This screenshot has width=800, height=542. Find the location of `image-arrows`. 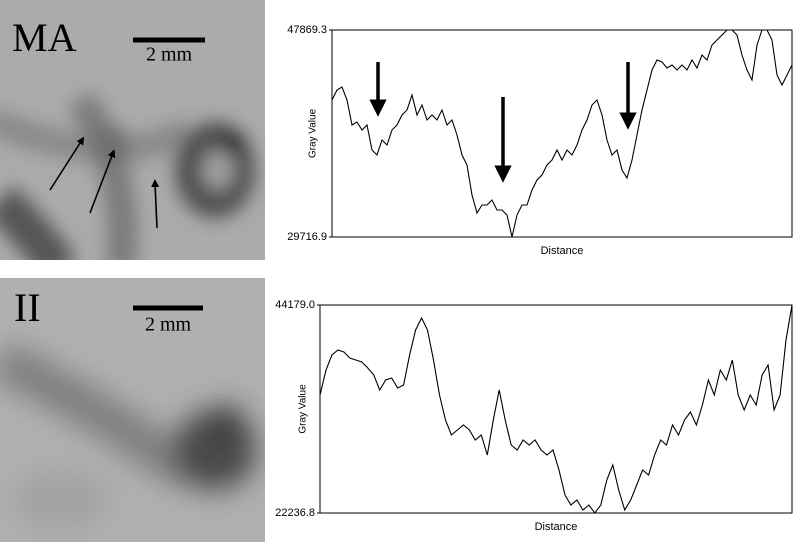

image-arrows is located at coordinates (104, 182).